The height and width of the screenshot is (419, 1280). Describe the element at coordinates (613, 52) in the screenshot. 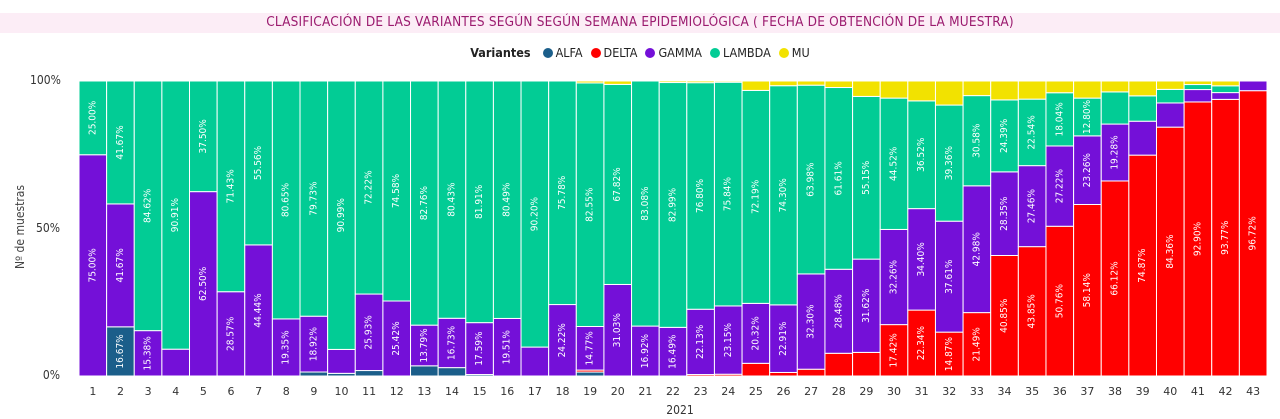

I see `legend-item-delta: DELTA` at that location.